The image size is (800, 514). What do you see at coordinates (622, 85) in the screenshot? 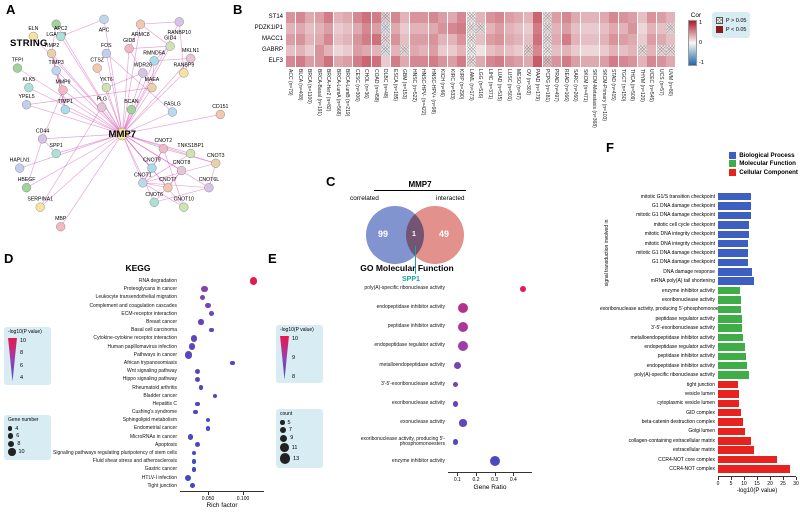
I see `heatmap-column-label: TGCT (n=150)` at bounding box center [622, 85].